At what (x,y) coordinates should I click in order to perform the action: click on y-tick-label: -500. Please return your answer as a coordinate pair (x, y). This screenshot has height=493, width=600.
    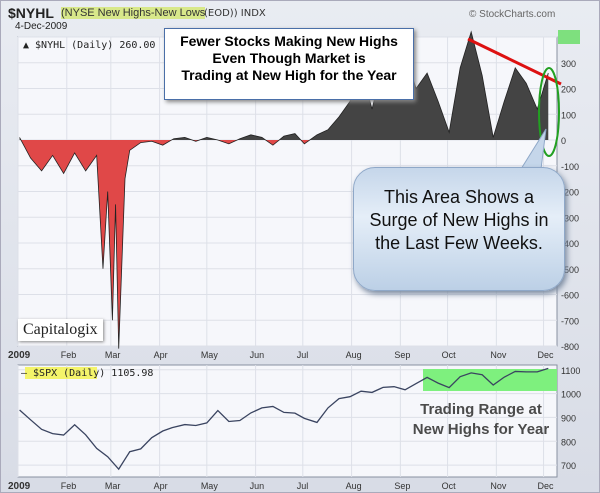
    Looking at the image, I should click on (570, 270).